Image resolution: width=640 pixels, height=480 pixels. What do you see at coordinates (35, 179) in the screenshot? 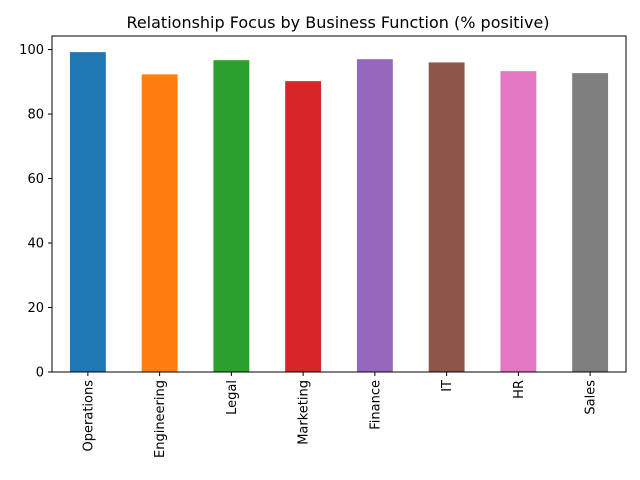
I see `y-tick-label: 60` at bounding box center [35, 179].